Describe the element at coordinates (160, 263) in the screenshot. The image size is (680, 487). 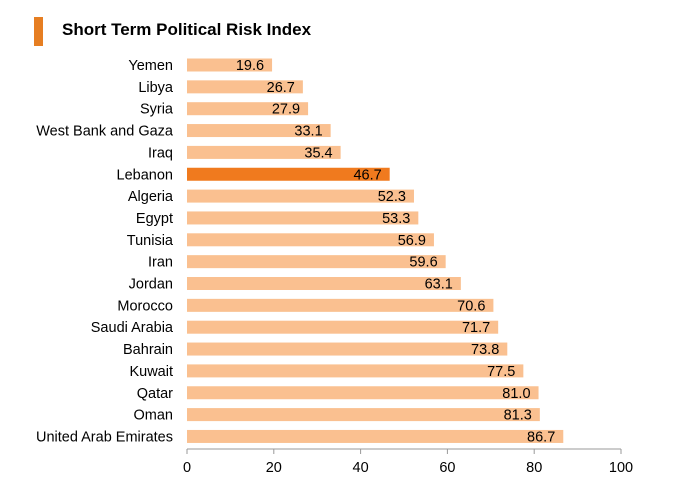
I see `category-label-iran: Iran` at that location.